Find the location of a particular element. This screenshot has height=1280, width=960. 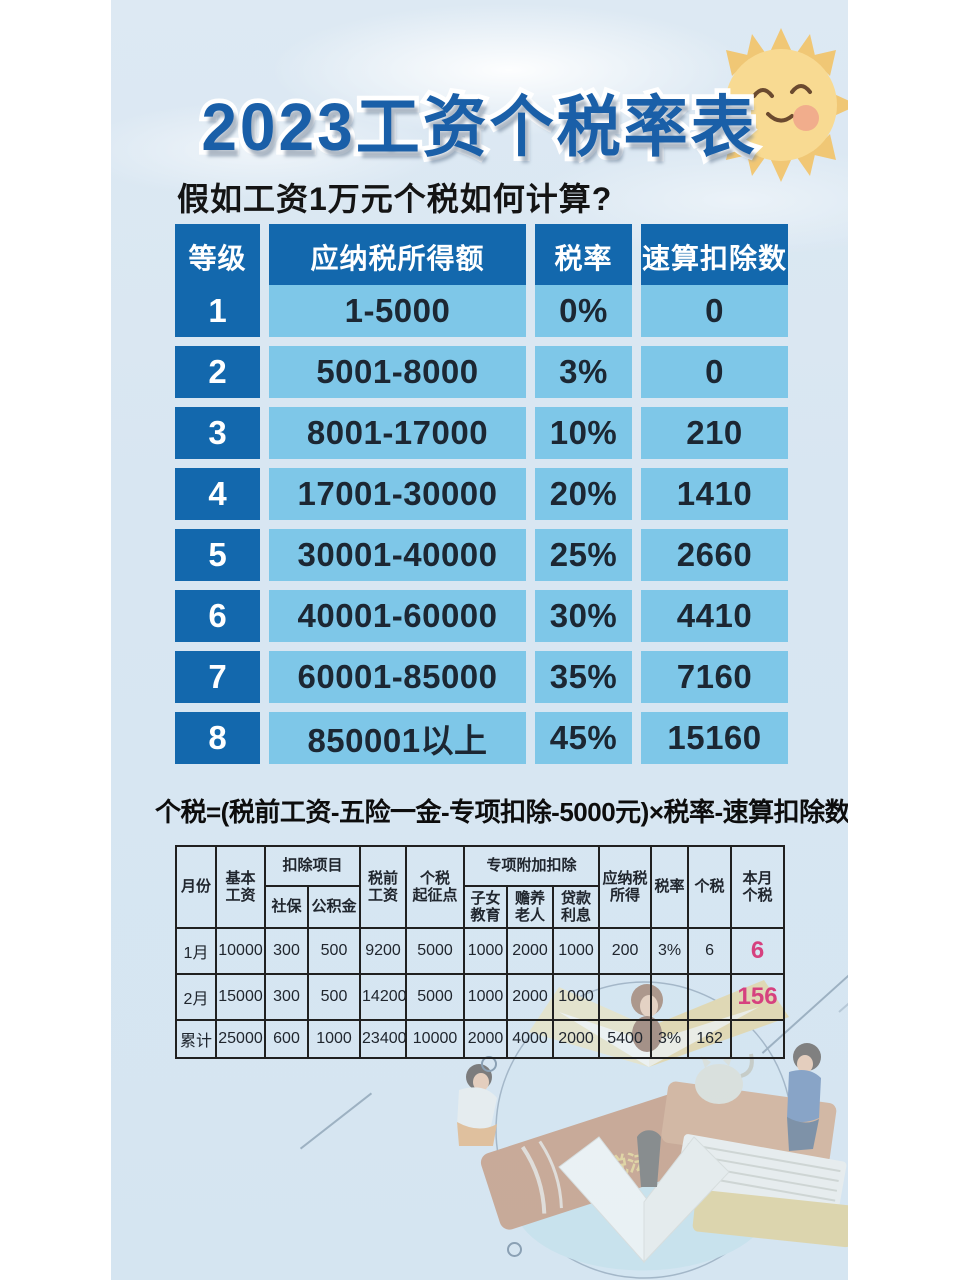

calc-header-elderly: 赡养 老人 is located at coordinates (530, 907).